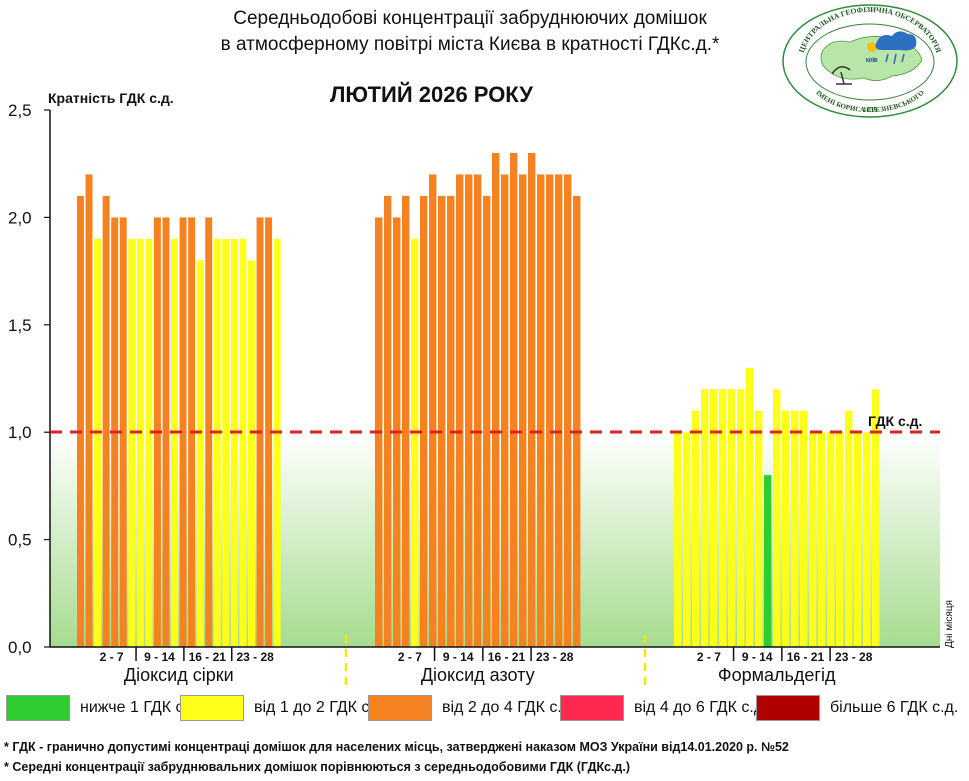  Describe the element at coordinates (179, 675) in the screenshot. I see `group-label: Діоксид сірки` at that location.